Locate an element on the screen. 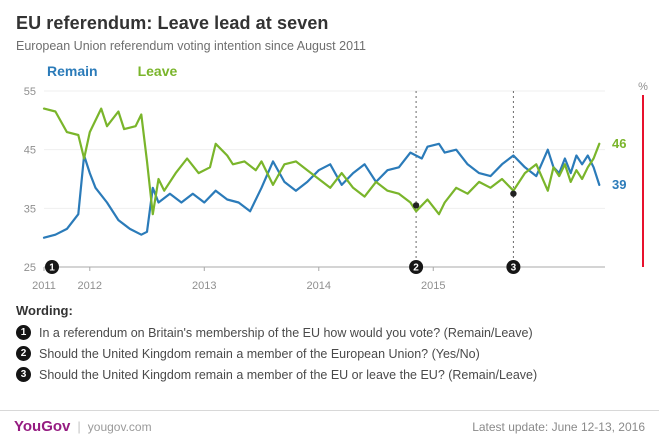 The image size is (659, 443). wording-marker-number: 2 is located at coordinates (416, 268).